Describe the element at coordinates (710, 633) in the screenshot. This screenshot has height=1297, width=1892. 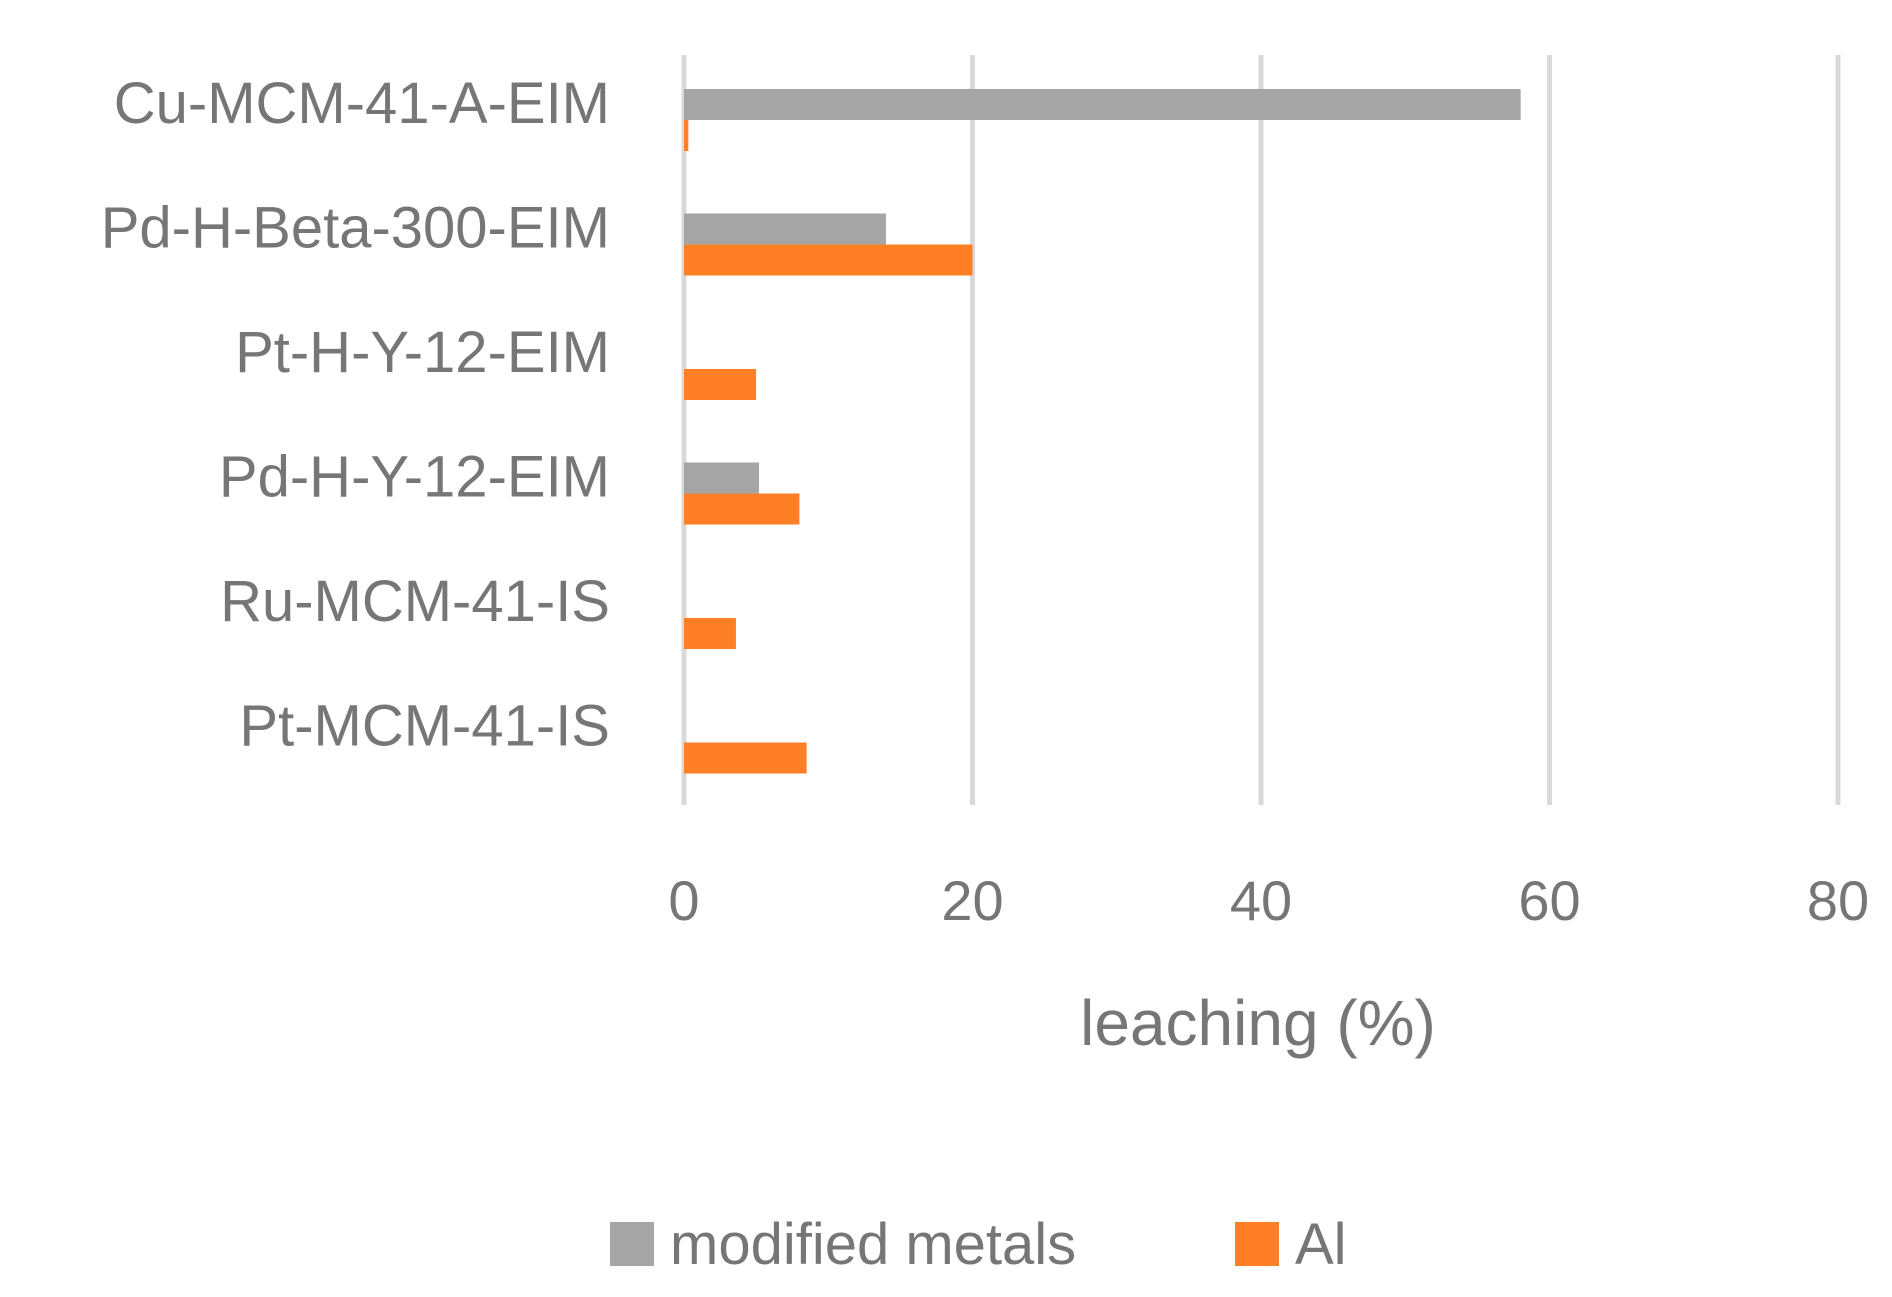
I see `bar-al-ru-mcm-41-is` at that location.